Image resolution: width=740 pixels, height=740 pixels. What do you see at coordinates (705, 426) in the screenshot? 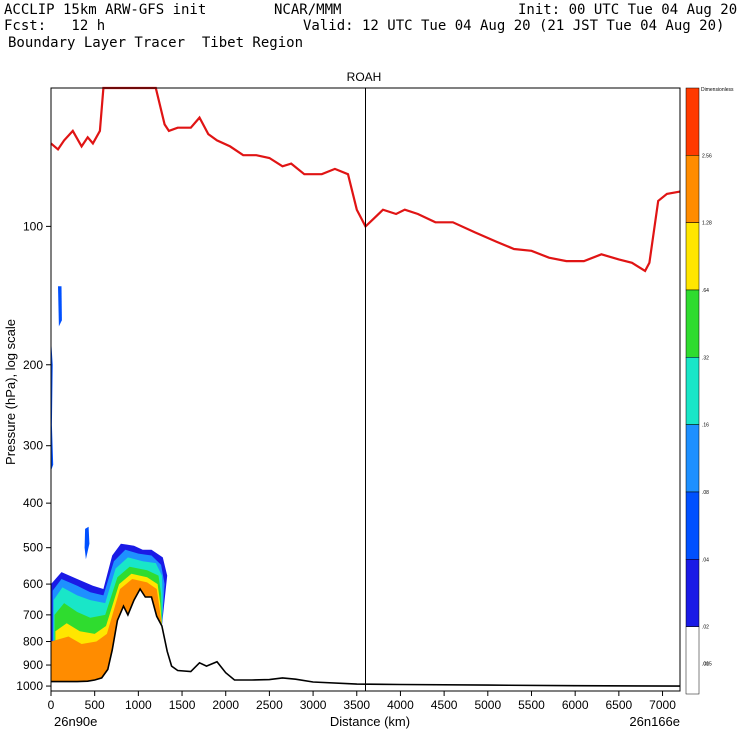
I see `colorbar-label-4: .16` at bounding box center [705, 426].